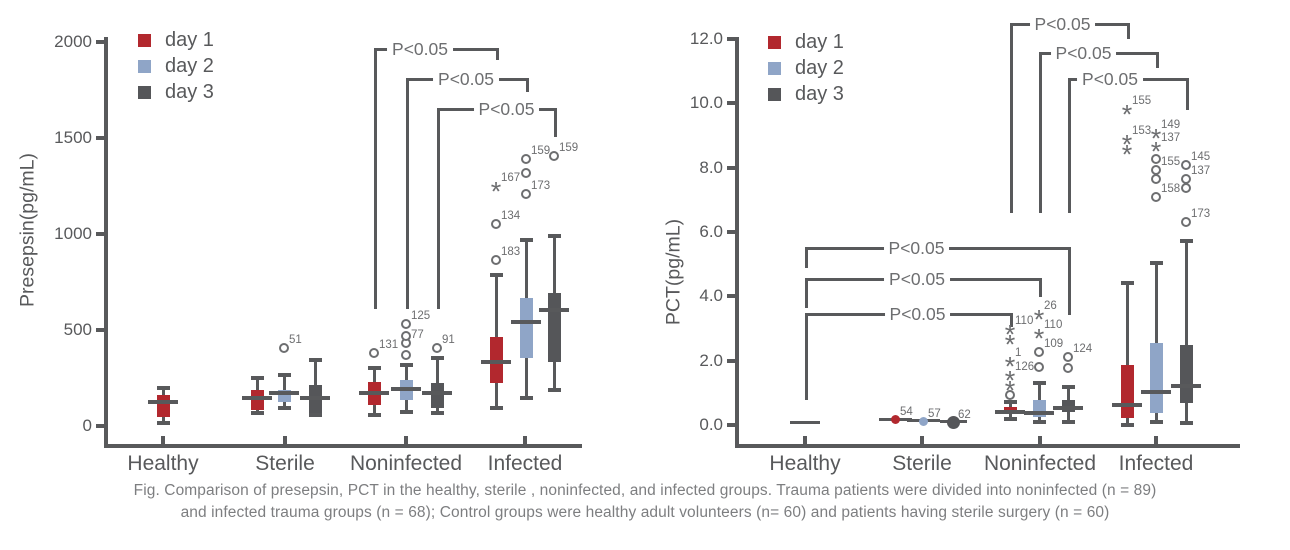 This screenshot has width=1290, height=550. What do you see at coordinates (934, 413) in the screenshot?
I see `outlier-case-label: 57` at bounding box center [934, 413].